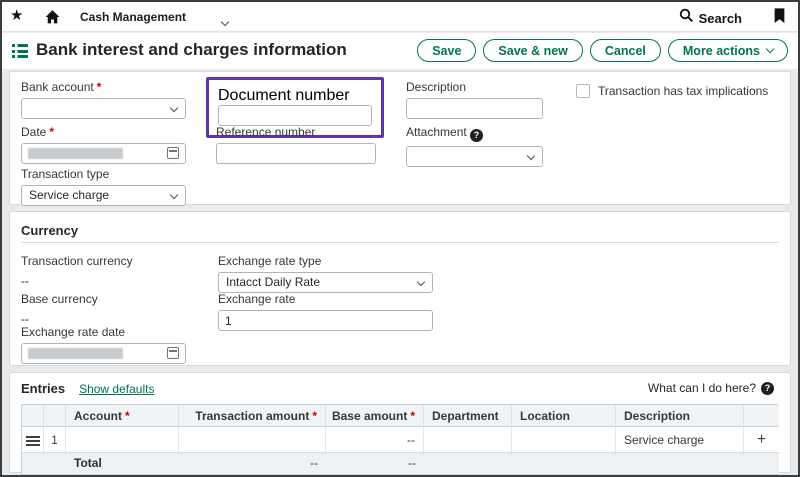 This screenshot has width=800, height=477. I want to click on column-header-account: Account *, so click(122, 416).